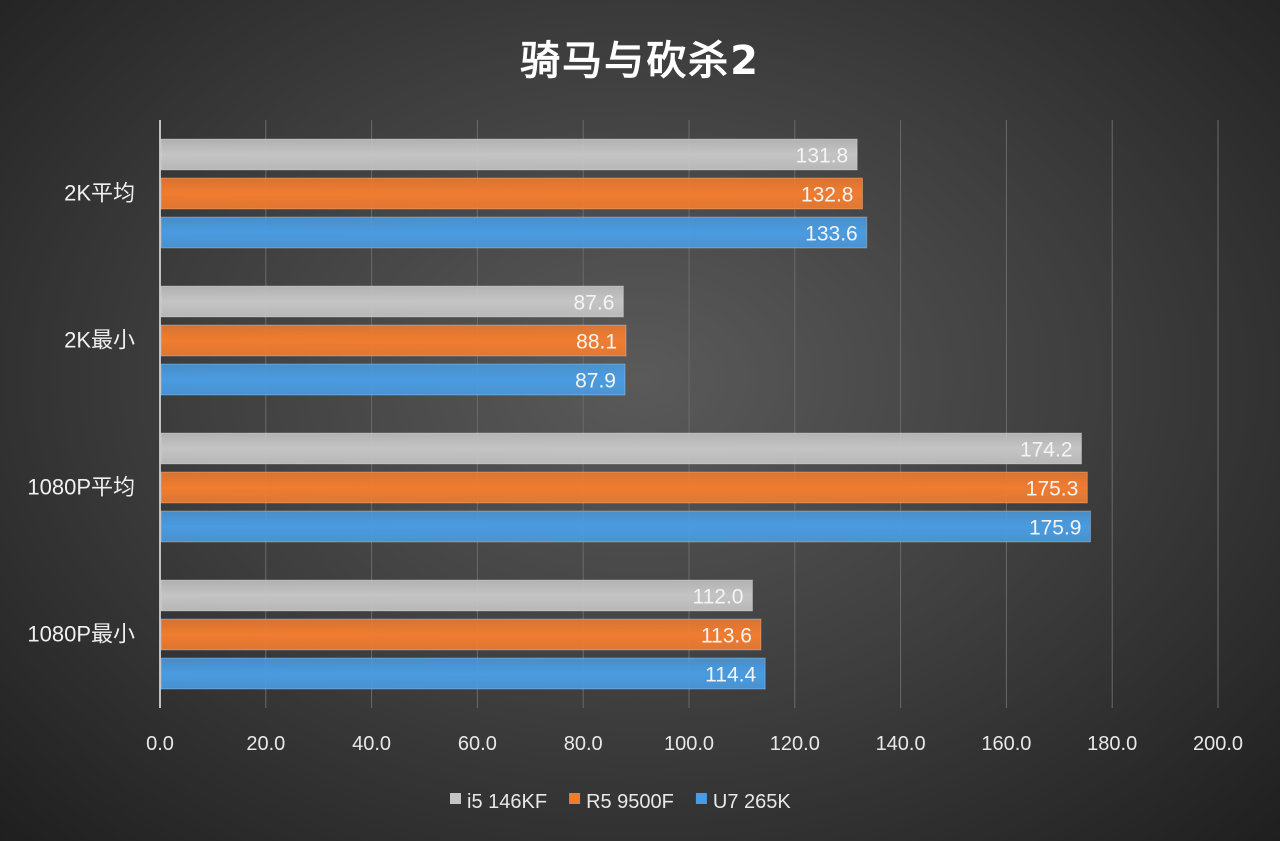 The image size is (1280, 841). Describe the element at coordinates (1052, 489) in the screenshot. I see `data-label: 175.3` at that location.